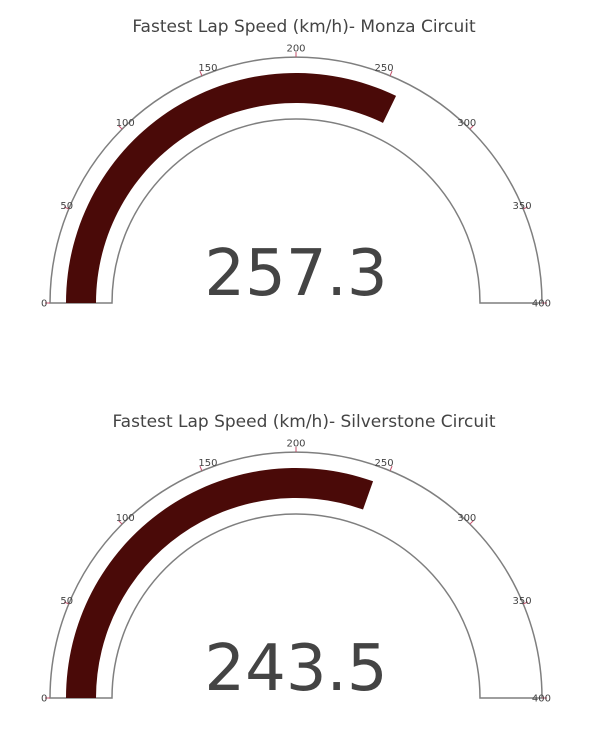 Image resolution: width=608 pixels, height=738 pixels. Describe the element at coordinates (295, 274) in the screenshot. I see `gauge-value-number: 257.3` at that location.